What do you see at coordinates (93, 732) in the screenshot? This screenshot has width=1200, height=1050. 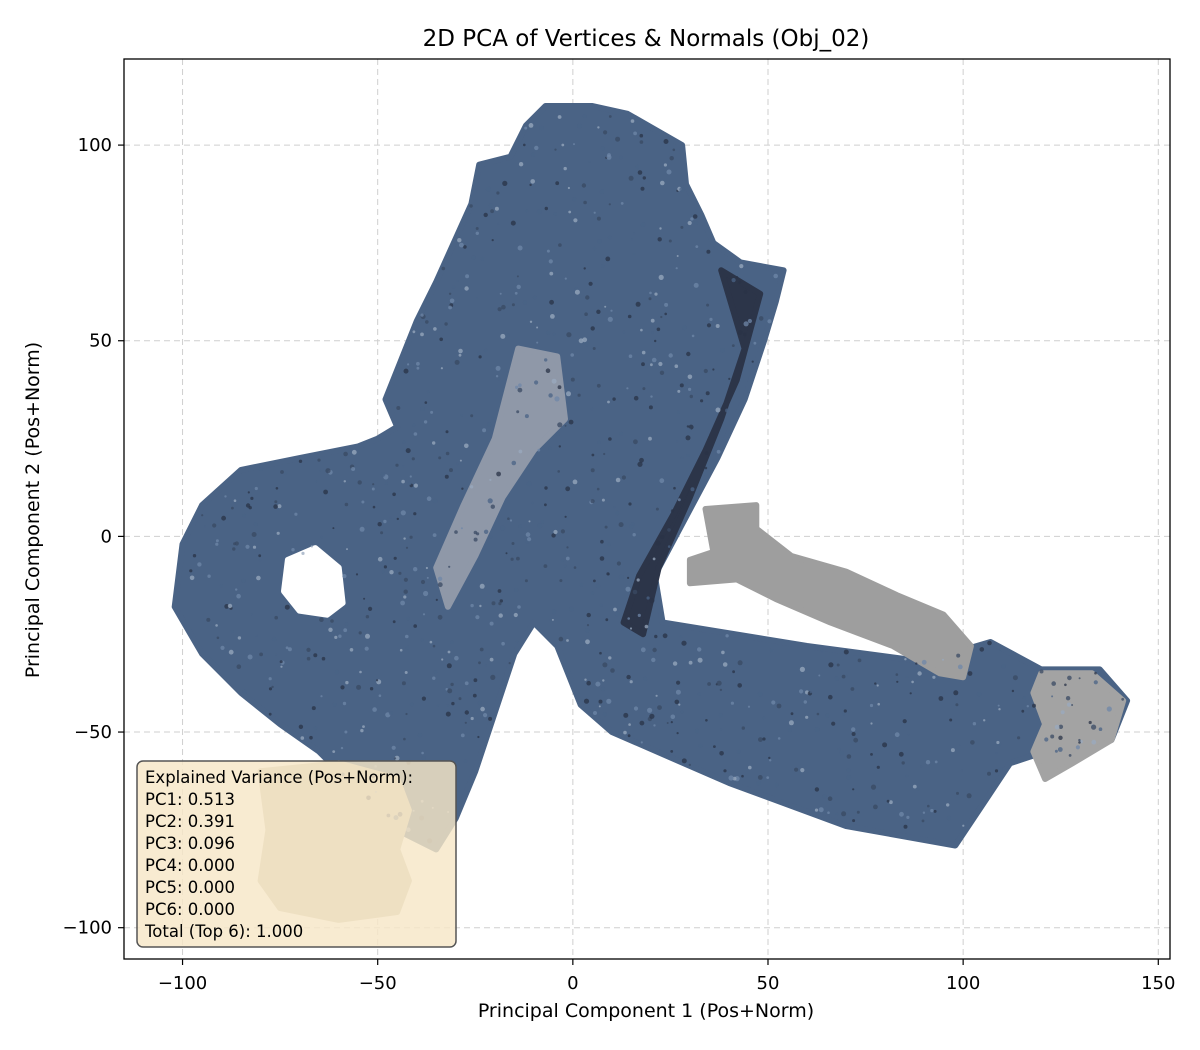 I see `y-tick-label: −50` at bounding box center [93, 732].